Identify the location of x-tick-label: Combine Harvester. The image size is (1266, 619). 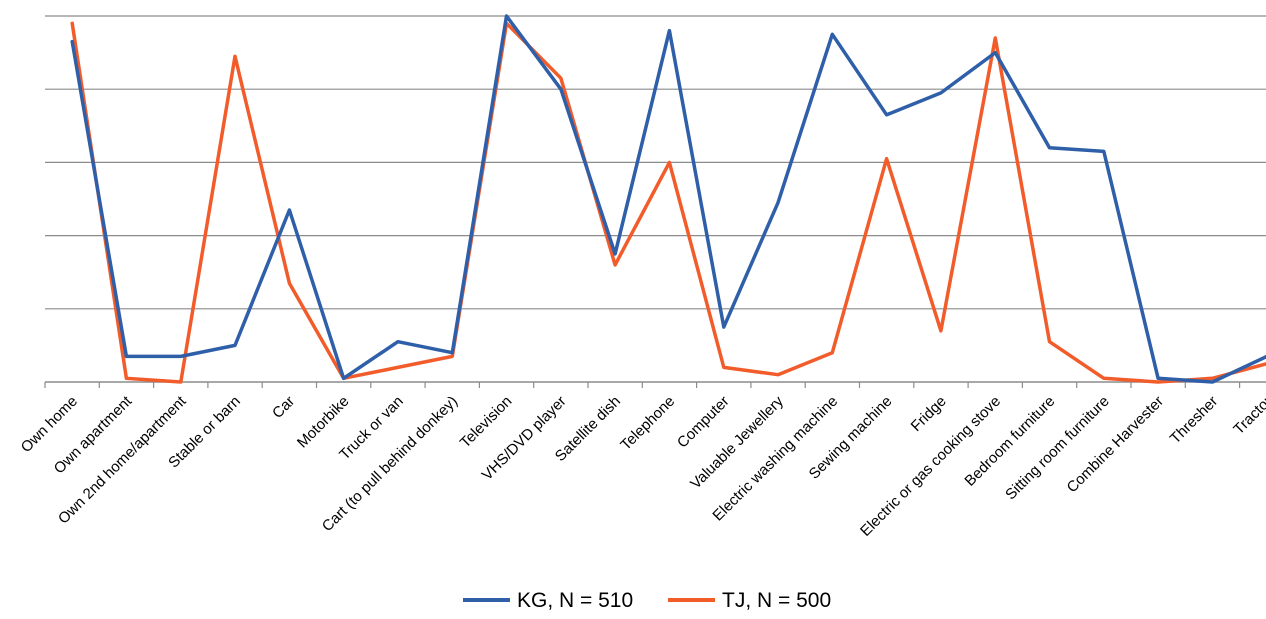
(1115, 444).